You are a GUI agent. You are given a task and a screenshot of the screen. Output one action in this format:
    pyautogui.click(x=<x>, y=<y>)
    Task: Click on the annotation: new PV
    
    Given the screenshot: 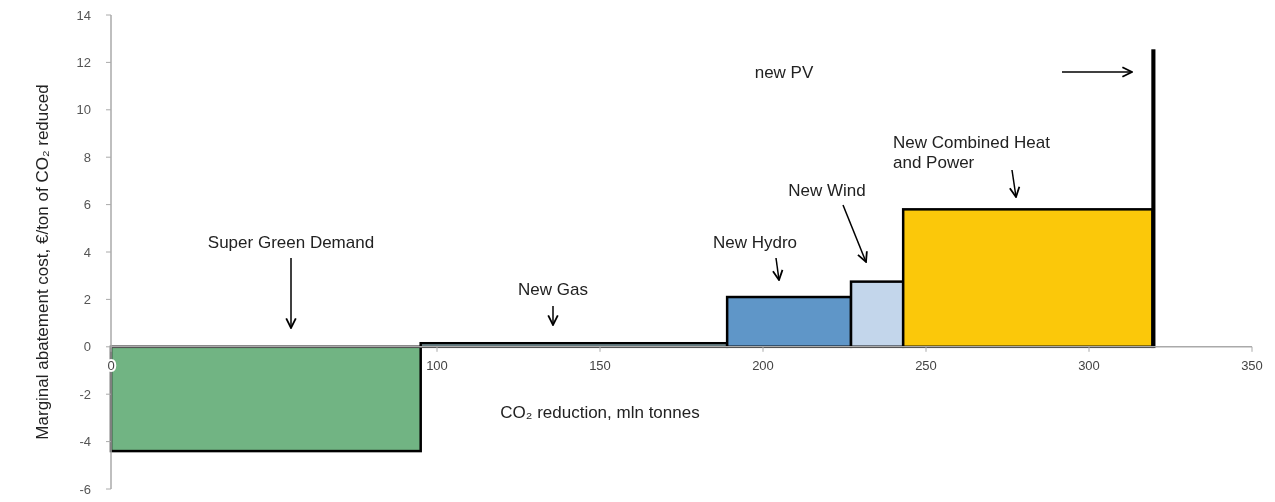 What is the action you would take?
    pyautogui.click(x=784, y=72)
    